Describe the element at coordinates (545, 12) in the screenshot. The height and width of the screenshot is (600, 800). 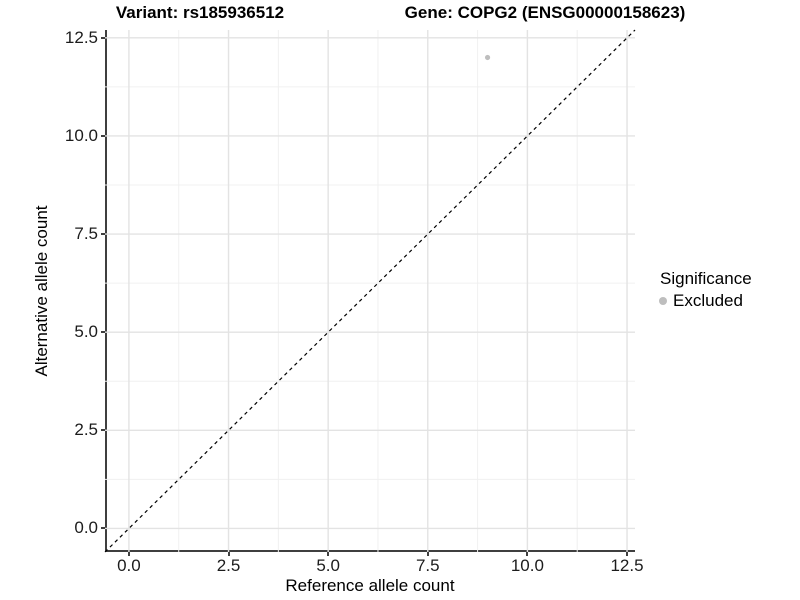
I see `gene-title: Gene: COPG2 (ENSG00000158623)` at that location.